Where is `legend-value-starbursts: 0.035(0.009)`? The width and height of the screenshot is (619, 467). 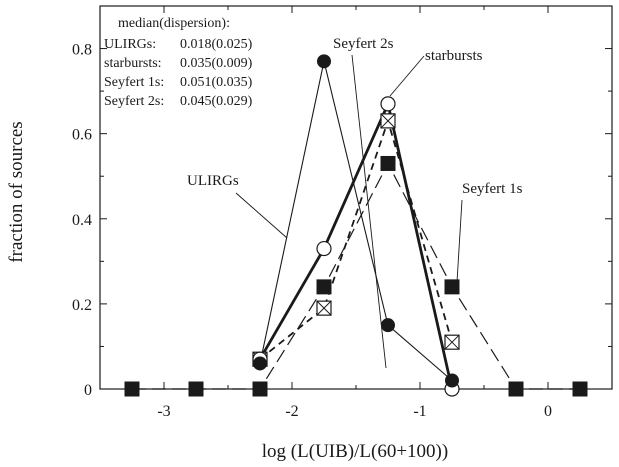 legend-value-starbursts: 0.035(0.009) is located at coordinates (216, 63).